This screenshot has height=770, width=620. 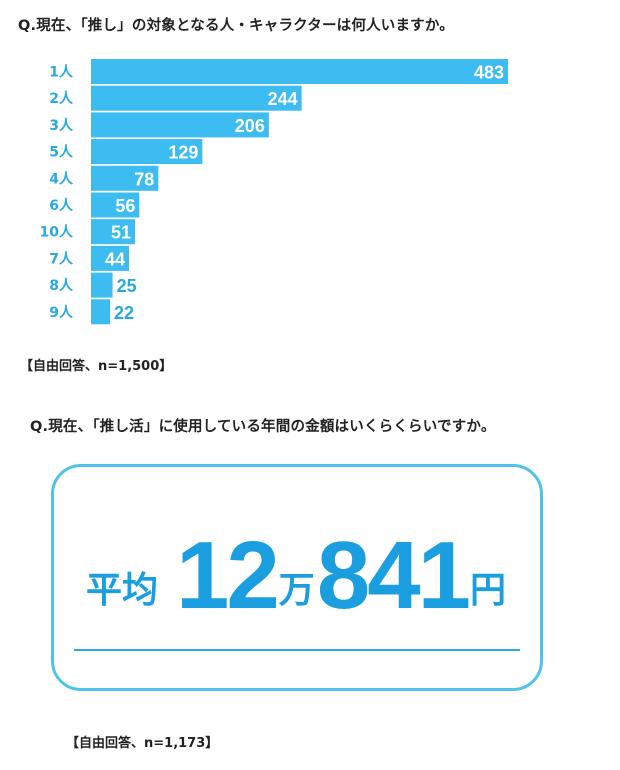 What do you see at coordinates (61, 205) in the screenshot?
I see `category-label: 6人` at bounding box center [61, 205].